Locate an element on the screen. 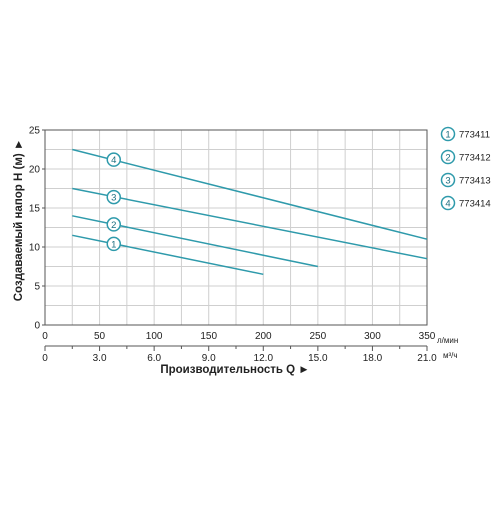 Image resolution: width=500 pixels, height=505 pixels. x-tick-label-secondary: 9.0 is located at coordinates (209, 358).